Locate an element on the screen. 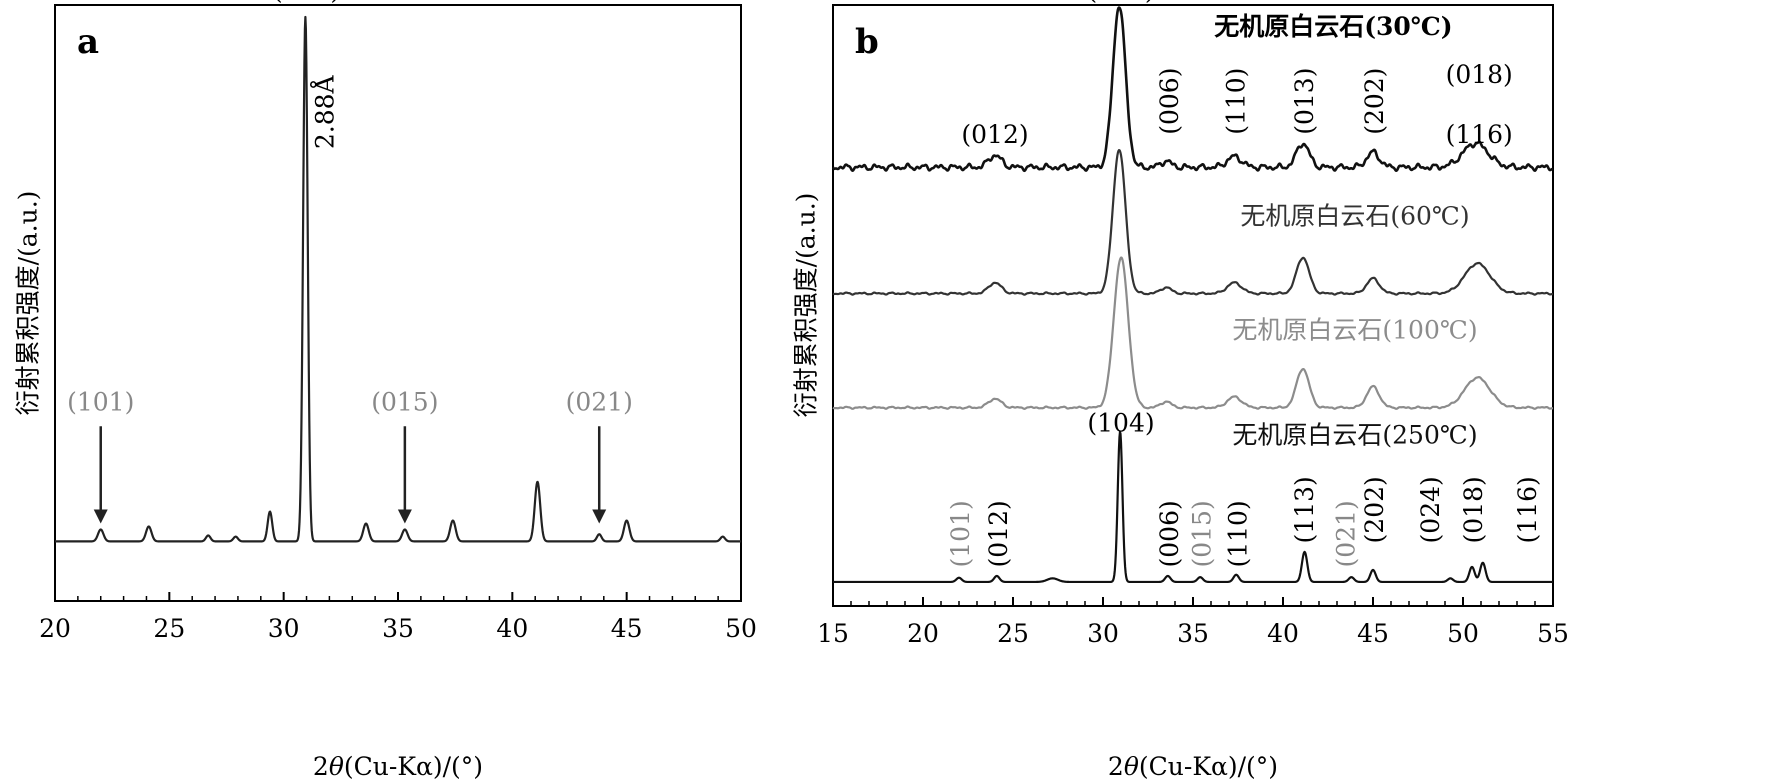  peak-label: (113) is located at coordinates (1304, 509).